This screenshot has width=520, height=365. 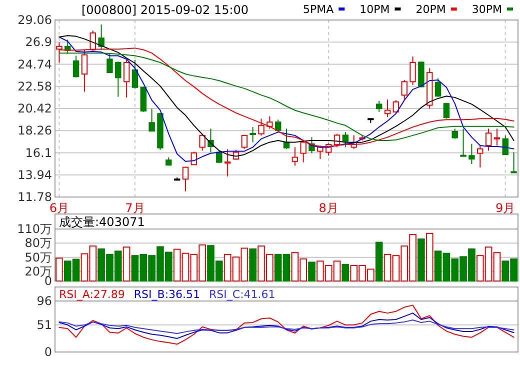 What do you see at coordinates (35, 175) in the screenshot?
I see `y-tick-label: 13.94` at bounding box center [35, 175].